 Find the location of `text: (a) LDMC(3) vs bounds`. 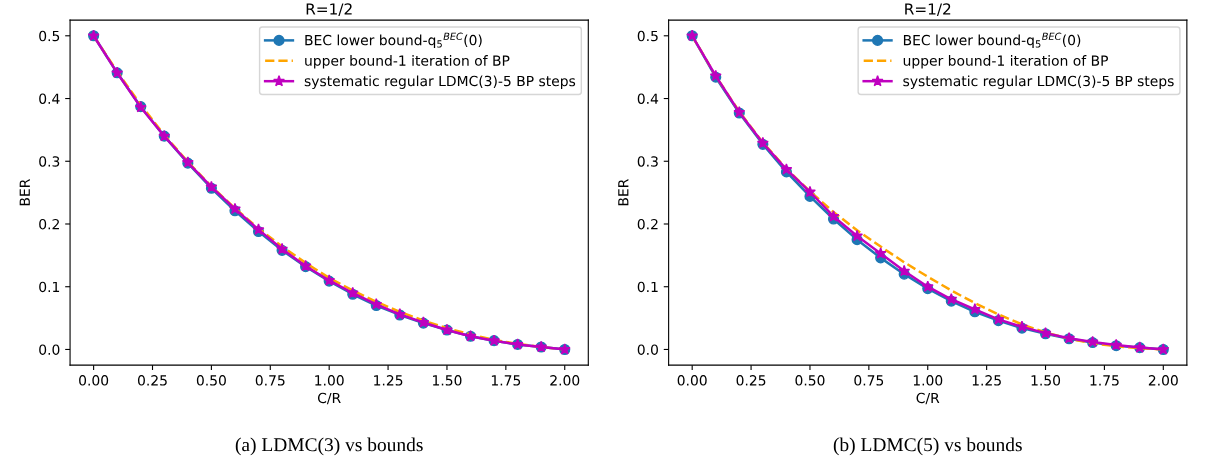

text: (a) LDMC(3) vs bounds is located at coordinates (329, 446).